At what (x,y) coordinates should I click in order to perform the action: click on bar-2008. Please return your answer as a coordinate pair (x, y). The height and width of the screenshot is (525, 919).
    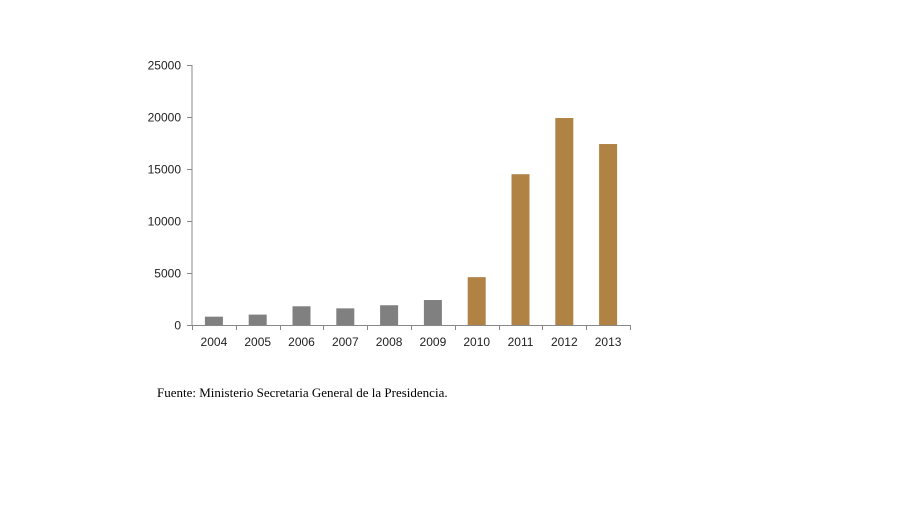
    Looking at the image, I should click on (389, 315).